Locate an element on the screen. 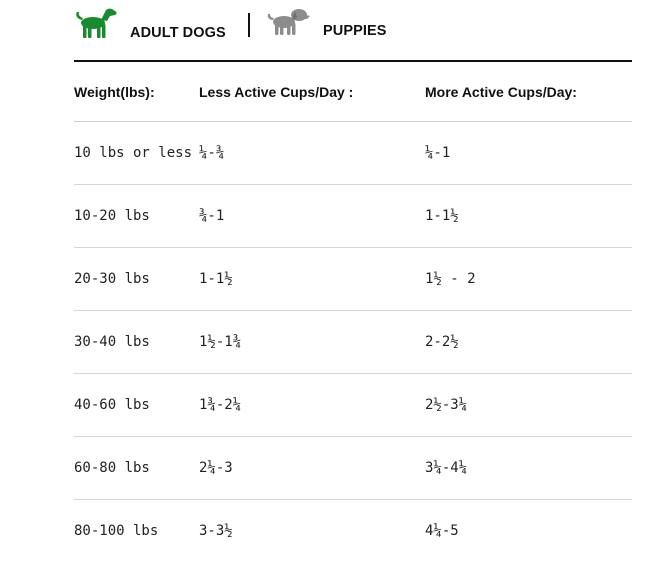  tab-adult-dogs-label: ADULT DOGS is located at coordinates (178, 33).